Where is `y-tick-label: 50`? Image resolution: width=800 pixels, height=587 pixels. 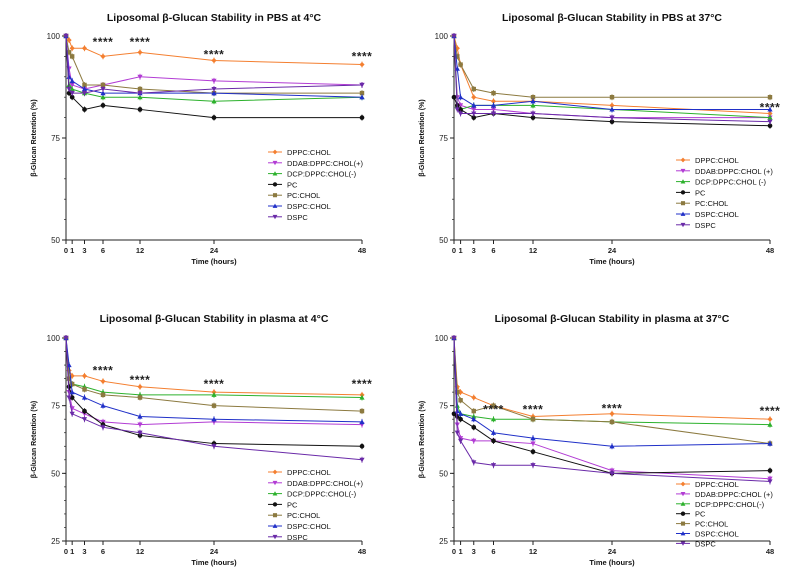 y-tick-label: 50 is located at coordinates (55, 240).